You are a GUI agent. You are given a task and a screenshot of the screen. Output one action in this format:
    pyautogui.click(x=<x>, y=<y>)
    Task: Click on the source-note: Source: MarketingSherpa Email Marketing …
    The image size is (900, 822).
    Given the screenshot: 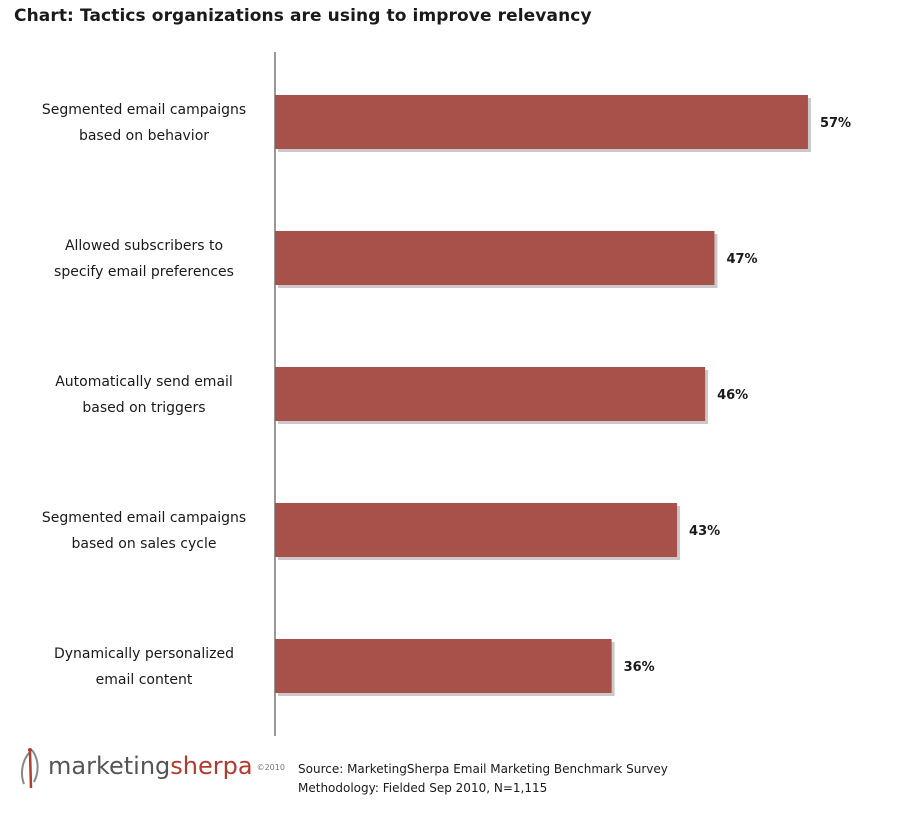 What is the action you would take?
    pyautogui.click(x=483, y=769)
    